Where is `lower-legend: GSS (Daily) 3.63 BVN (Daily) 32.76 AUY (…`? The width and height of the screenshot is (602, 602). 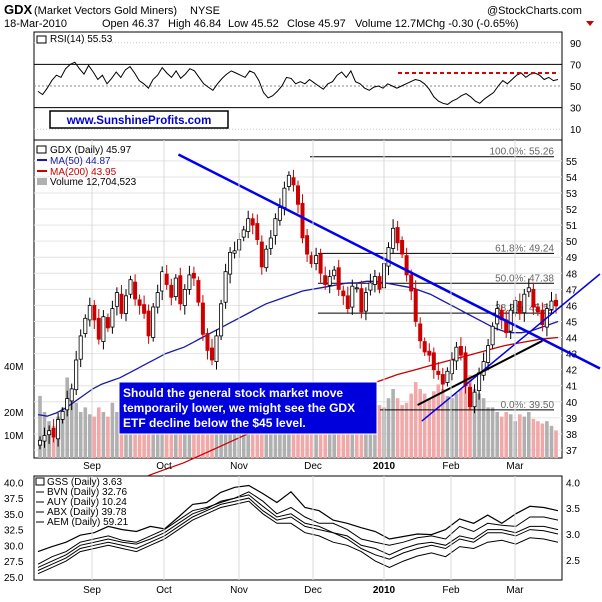
lower-legend: GSS (Daily) 3.63 BVN (Daily) 32.76 AUY (… is located at coordinates (82, 502).